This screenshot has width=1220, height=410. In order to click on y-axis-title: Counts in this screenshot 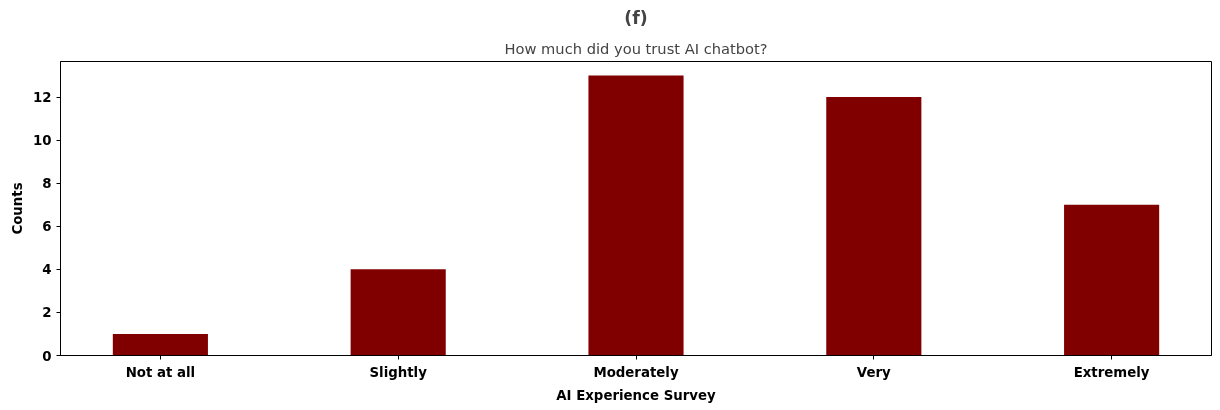, I will do `click(17, 208)`.